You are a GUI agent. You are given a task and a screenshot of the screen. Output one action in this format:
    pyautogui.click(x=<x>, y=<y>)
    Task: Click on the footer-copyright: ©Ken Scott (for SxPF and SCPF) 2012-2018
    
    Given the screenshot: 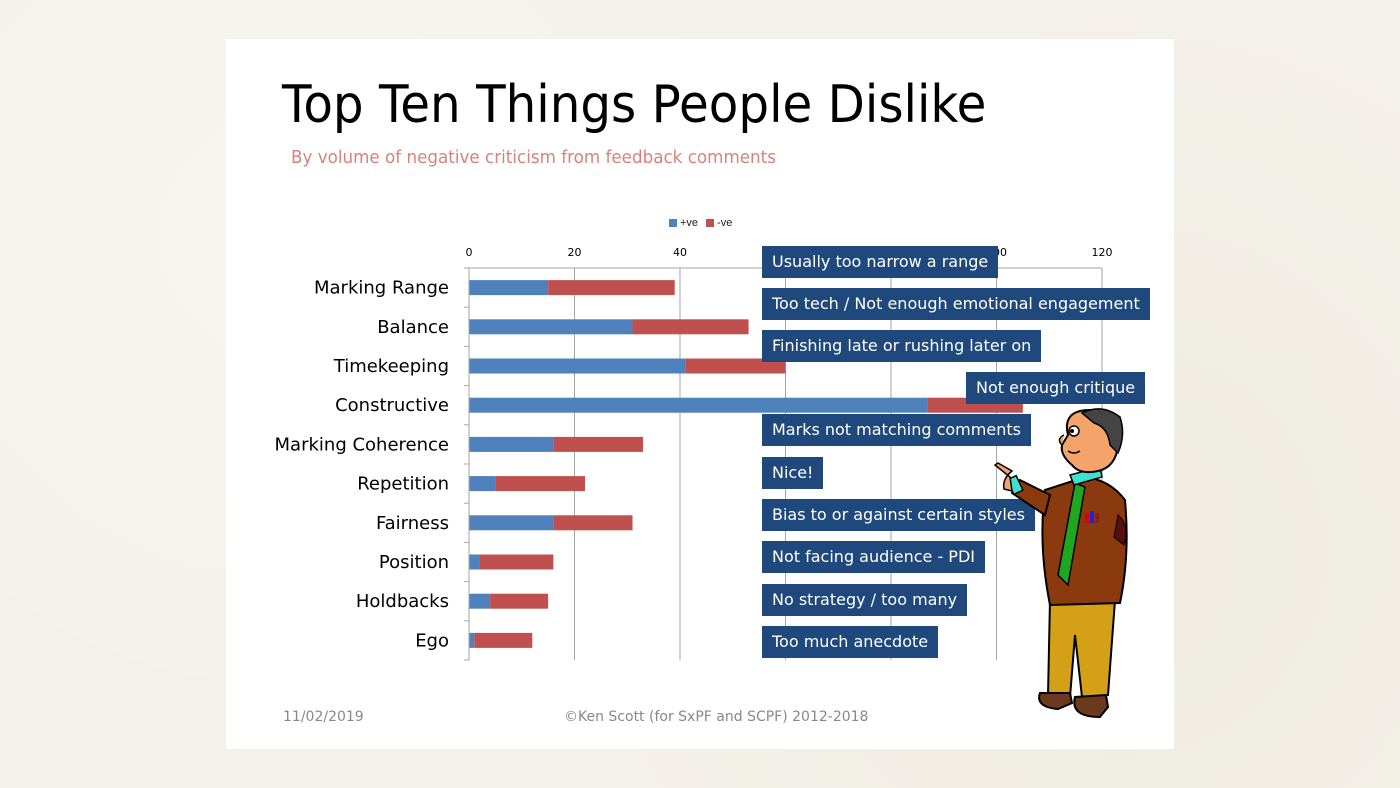 What is the action you would take?
    pyautogui.click(x=716, y=717)
    